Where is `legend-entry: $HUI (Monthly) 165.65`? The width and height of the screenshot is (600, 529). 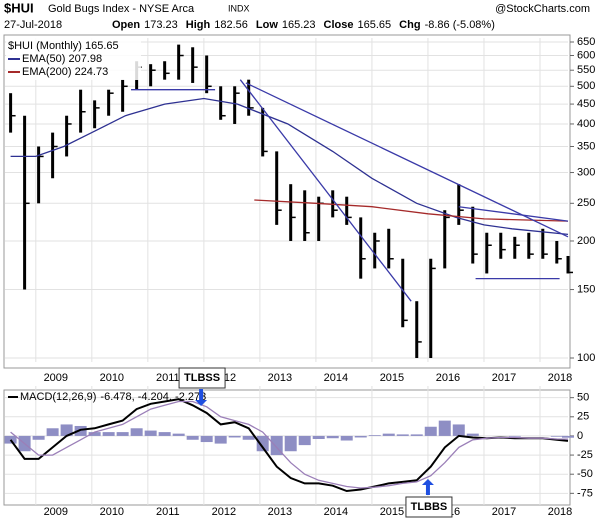
legend-entry: $HUI (Monthly) 165.65 is located at coordinates (63, 46).